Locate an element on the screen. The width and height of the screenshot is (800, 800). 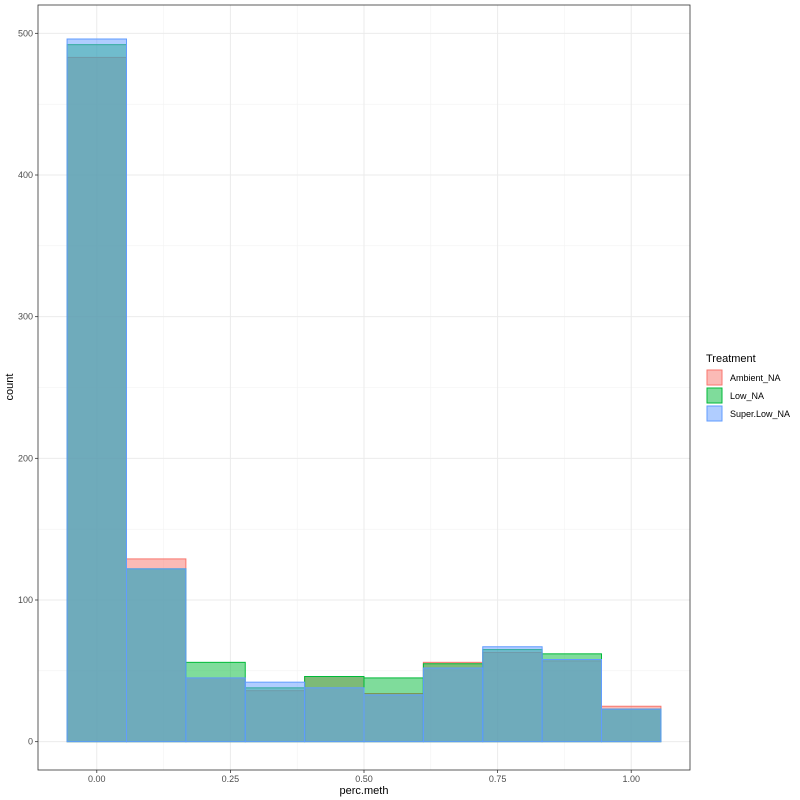
y-tick-label: 100 is located at coordinates (25, 600).